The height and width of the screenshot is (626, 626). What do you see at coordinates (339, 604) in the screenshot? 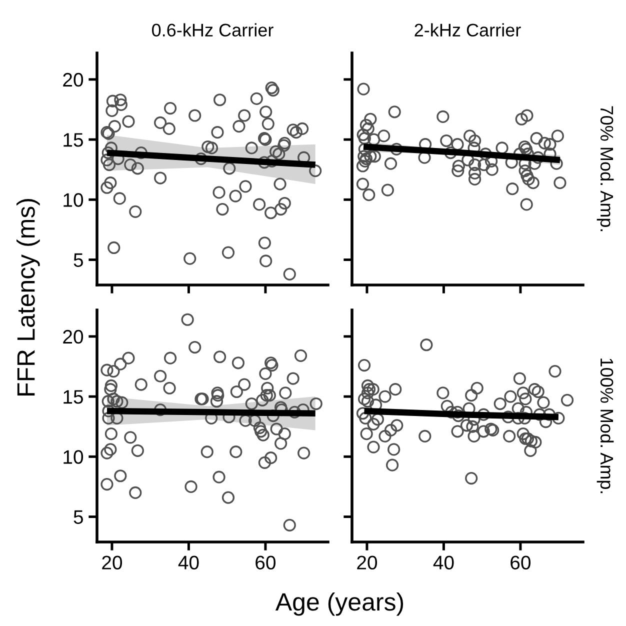
I see `x-axis-title: Age (years)` at bounding box center [339, 604].